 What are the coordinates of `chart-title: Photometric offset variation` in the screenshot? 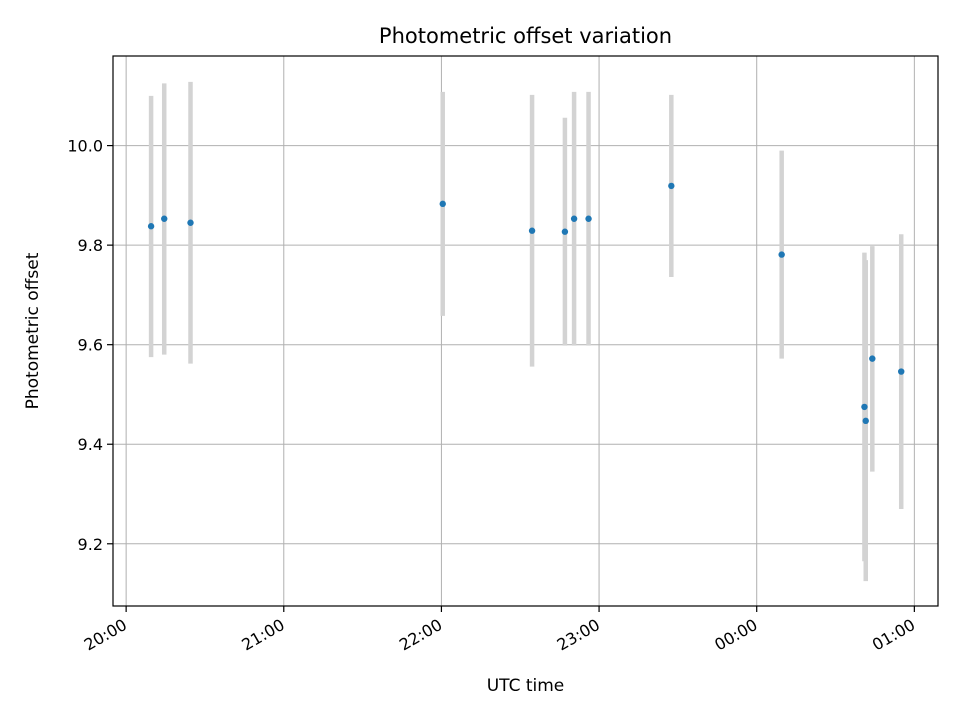 It's located at (525, 36).